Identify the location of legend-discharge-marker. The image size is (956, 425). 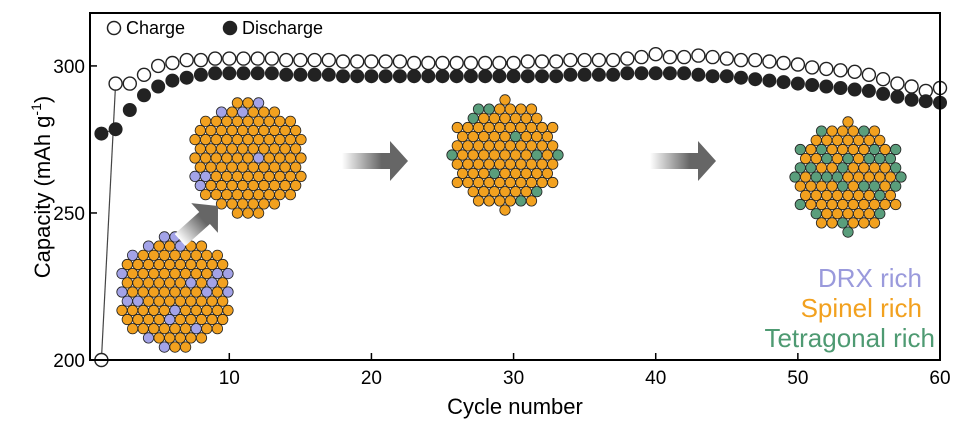
(230, 28).